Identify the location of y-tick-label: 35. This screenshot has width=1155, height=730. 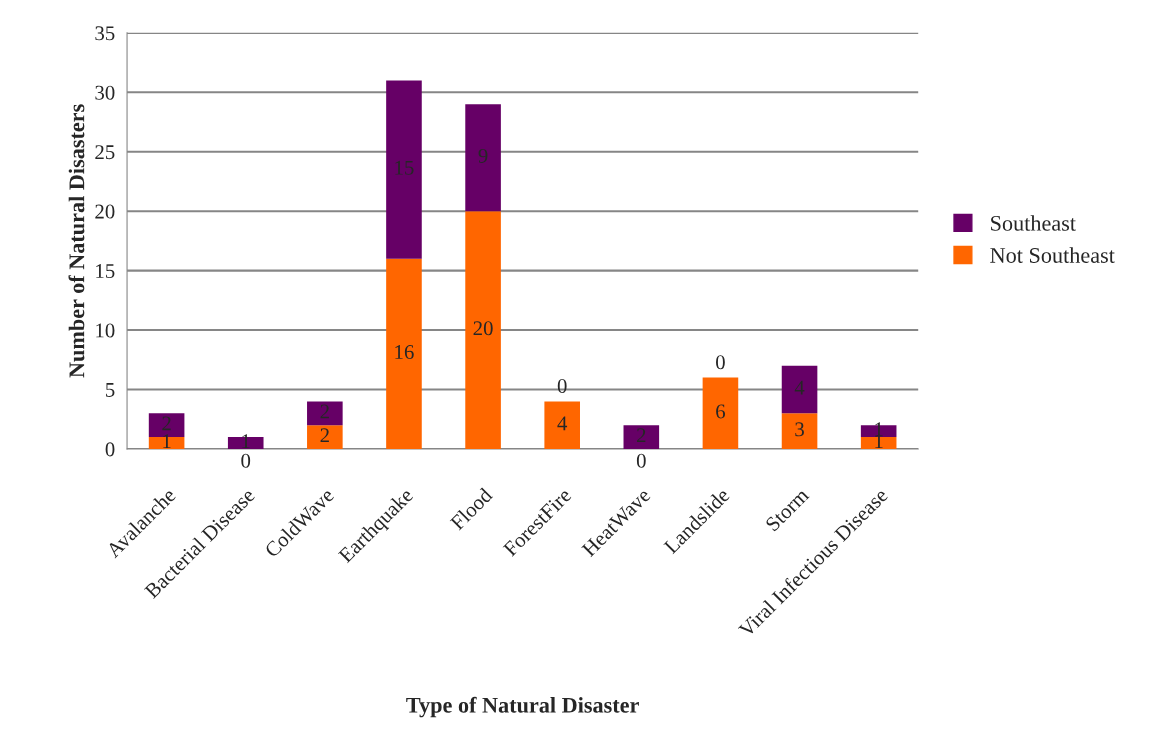
(105, 33).